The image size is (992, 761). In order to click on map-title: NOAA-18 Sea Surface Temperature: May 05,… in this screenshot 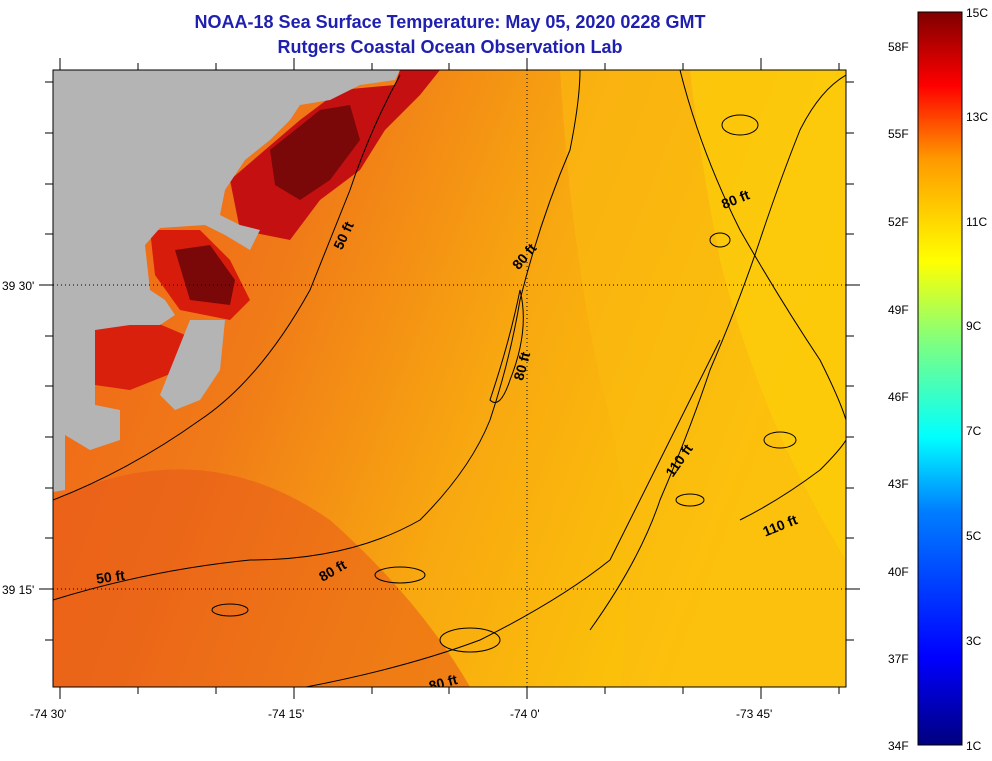, I will do `click(450, 22)`.